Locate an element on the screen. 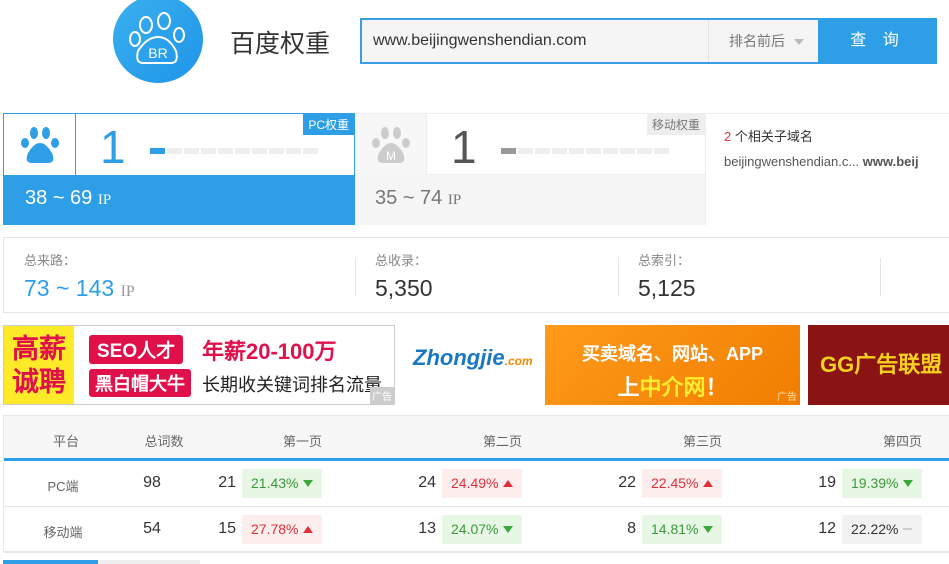 The width and height of the screenshot is (949, 564). mobile-weight-bar is located at coordinates (585, 151).